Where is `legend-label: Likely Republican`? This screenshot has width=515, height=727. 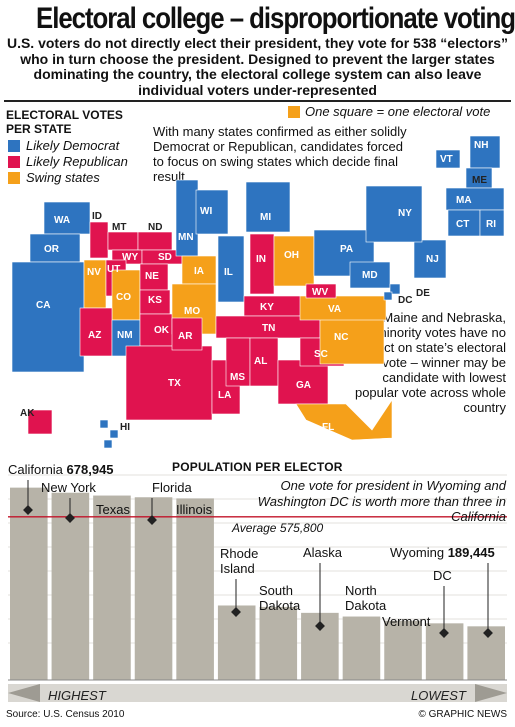 legend-label: Likely Republican is located at coordinates (77, 161).